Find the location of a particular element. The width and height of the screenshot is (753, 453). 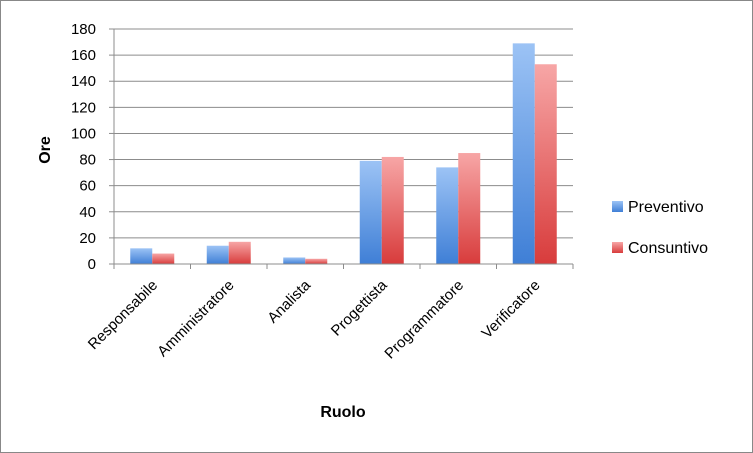

x-axis-title: Ruolo is located at coordinates (343, 412).